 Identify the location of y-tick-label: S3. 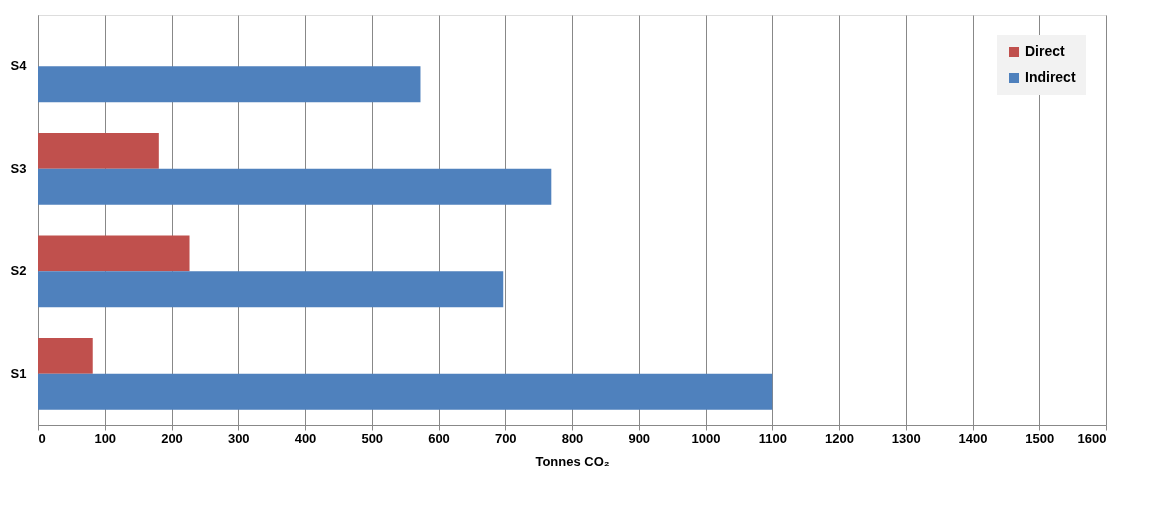
(18, 168).